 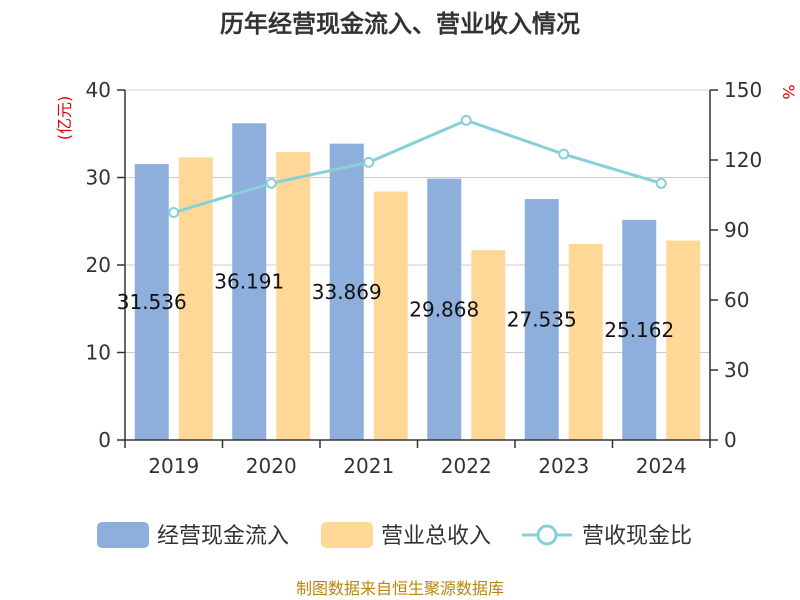 I want to click on chart-title: 历年经营现金流入、营业收入情况, so click(x=400, y=24).